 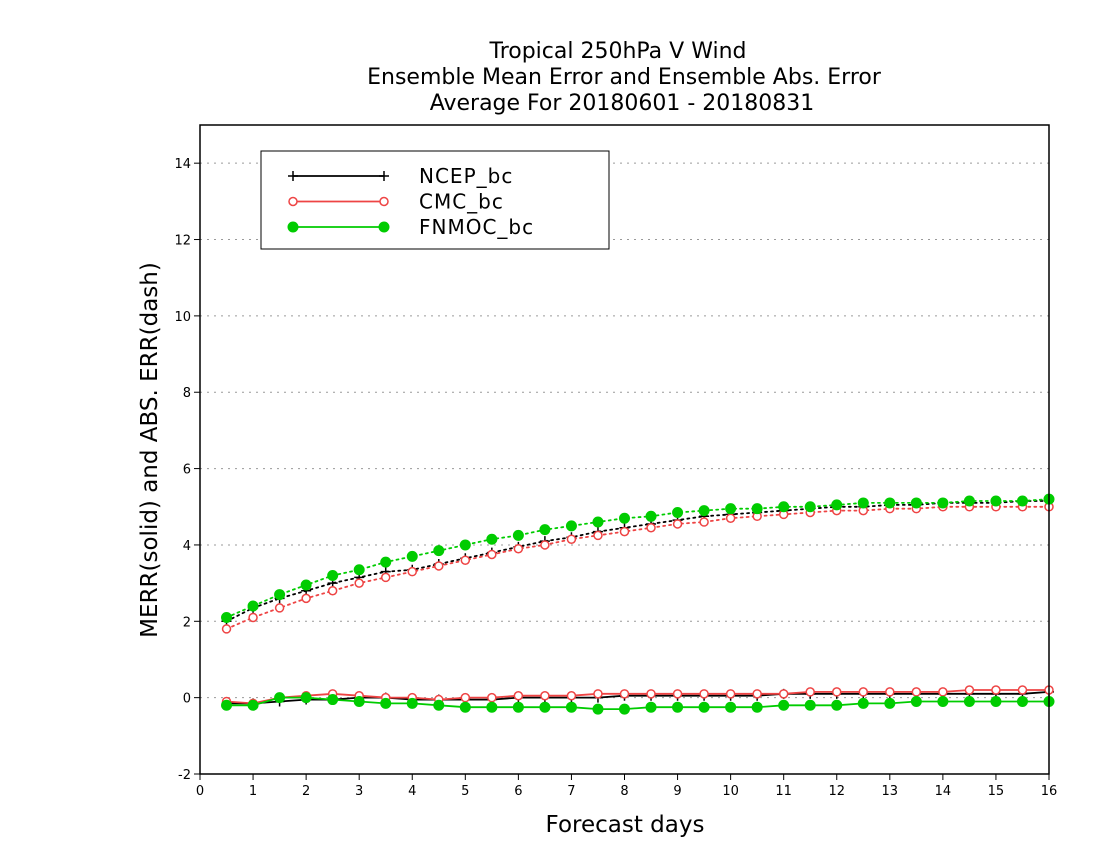 I want to click on x-tick-label: 11, so click(x=783, y=791).